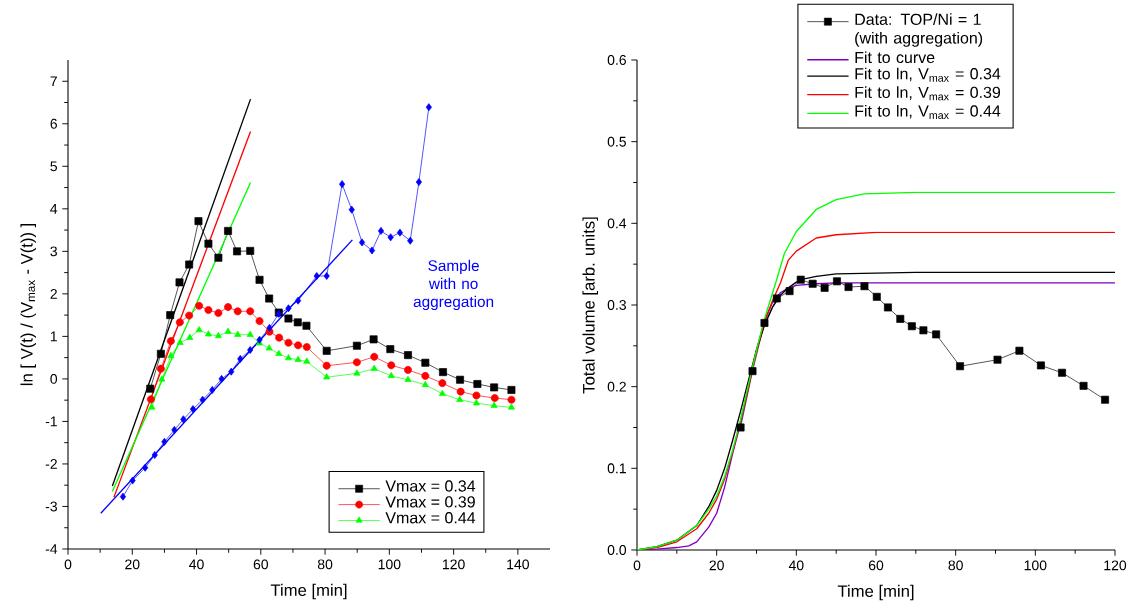 This screenshot has width=1134, height=616. I want to click on y-tick-label: -1, so click(51, 421).